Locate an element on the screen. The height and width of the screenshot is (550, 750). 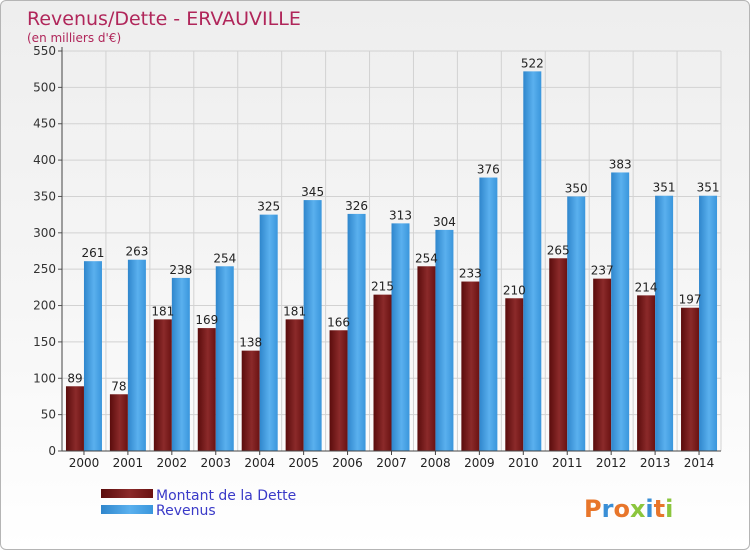
data-label-debt: 210 is located at coordinates (514, 290).